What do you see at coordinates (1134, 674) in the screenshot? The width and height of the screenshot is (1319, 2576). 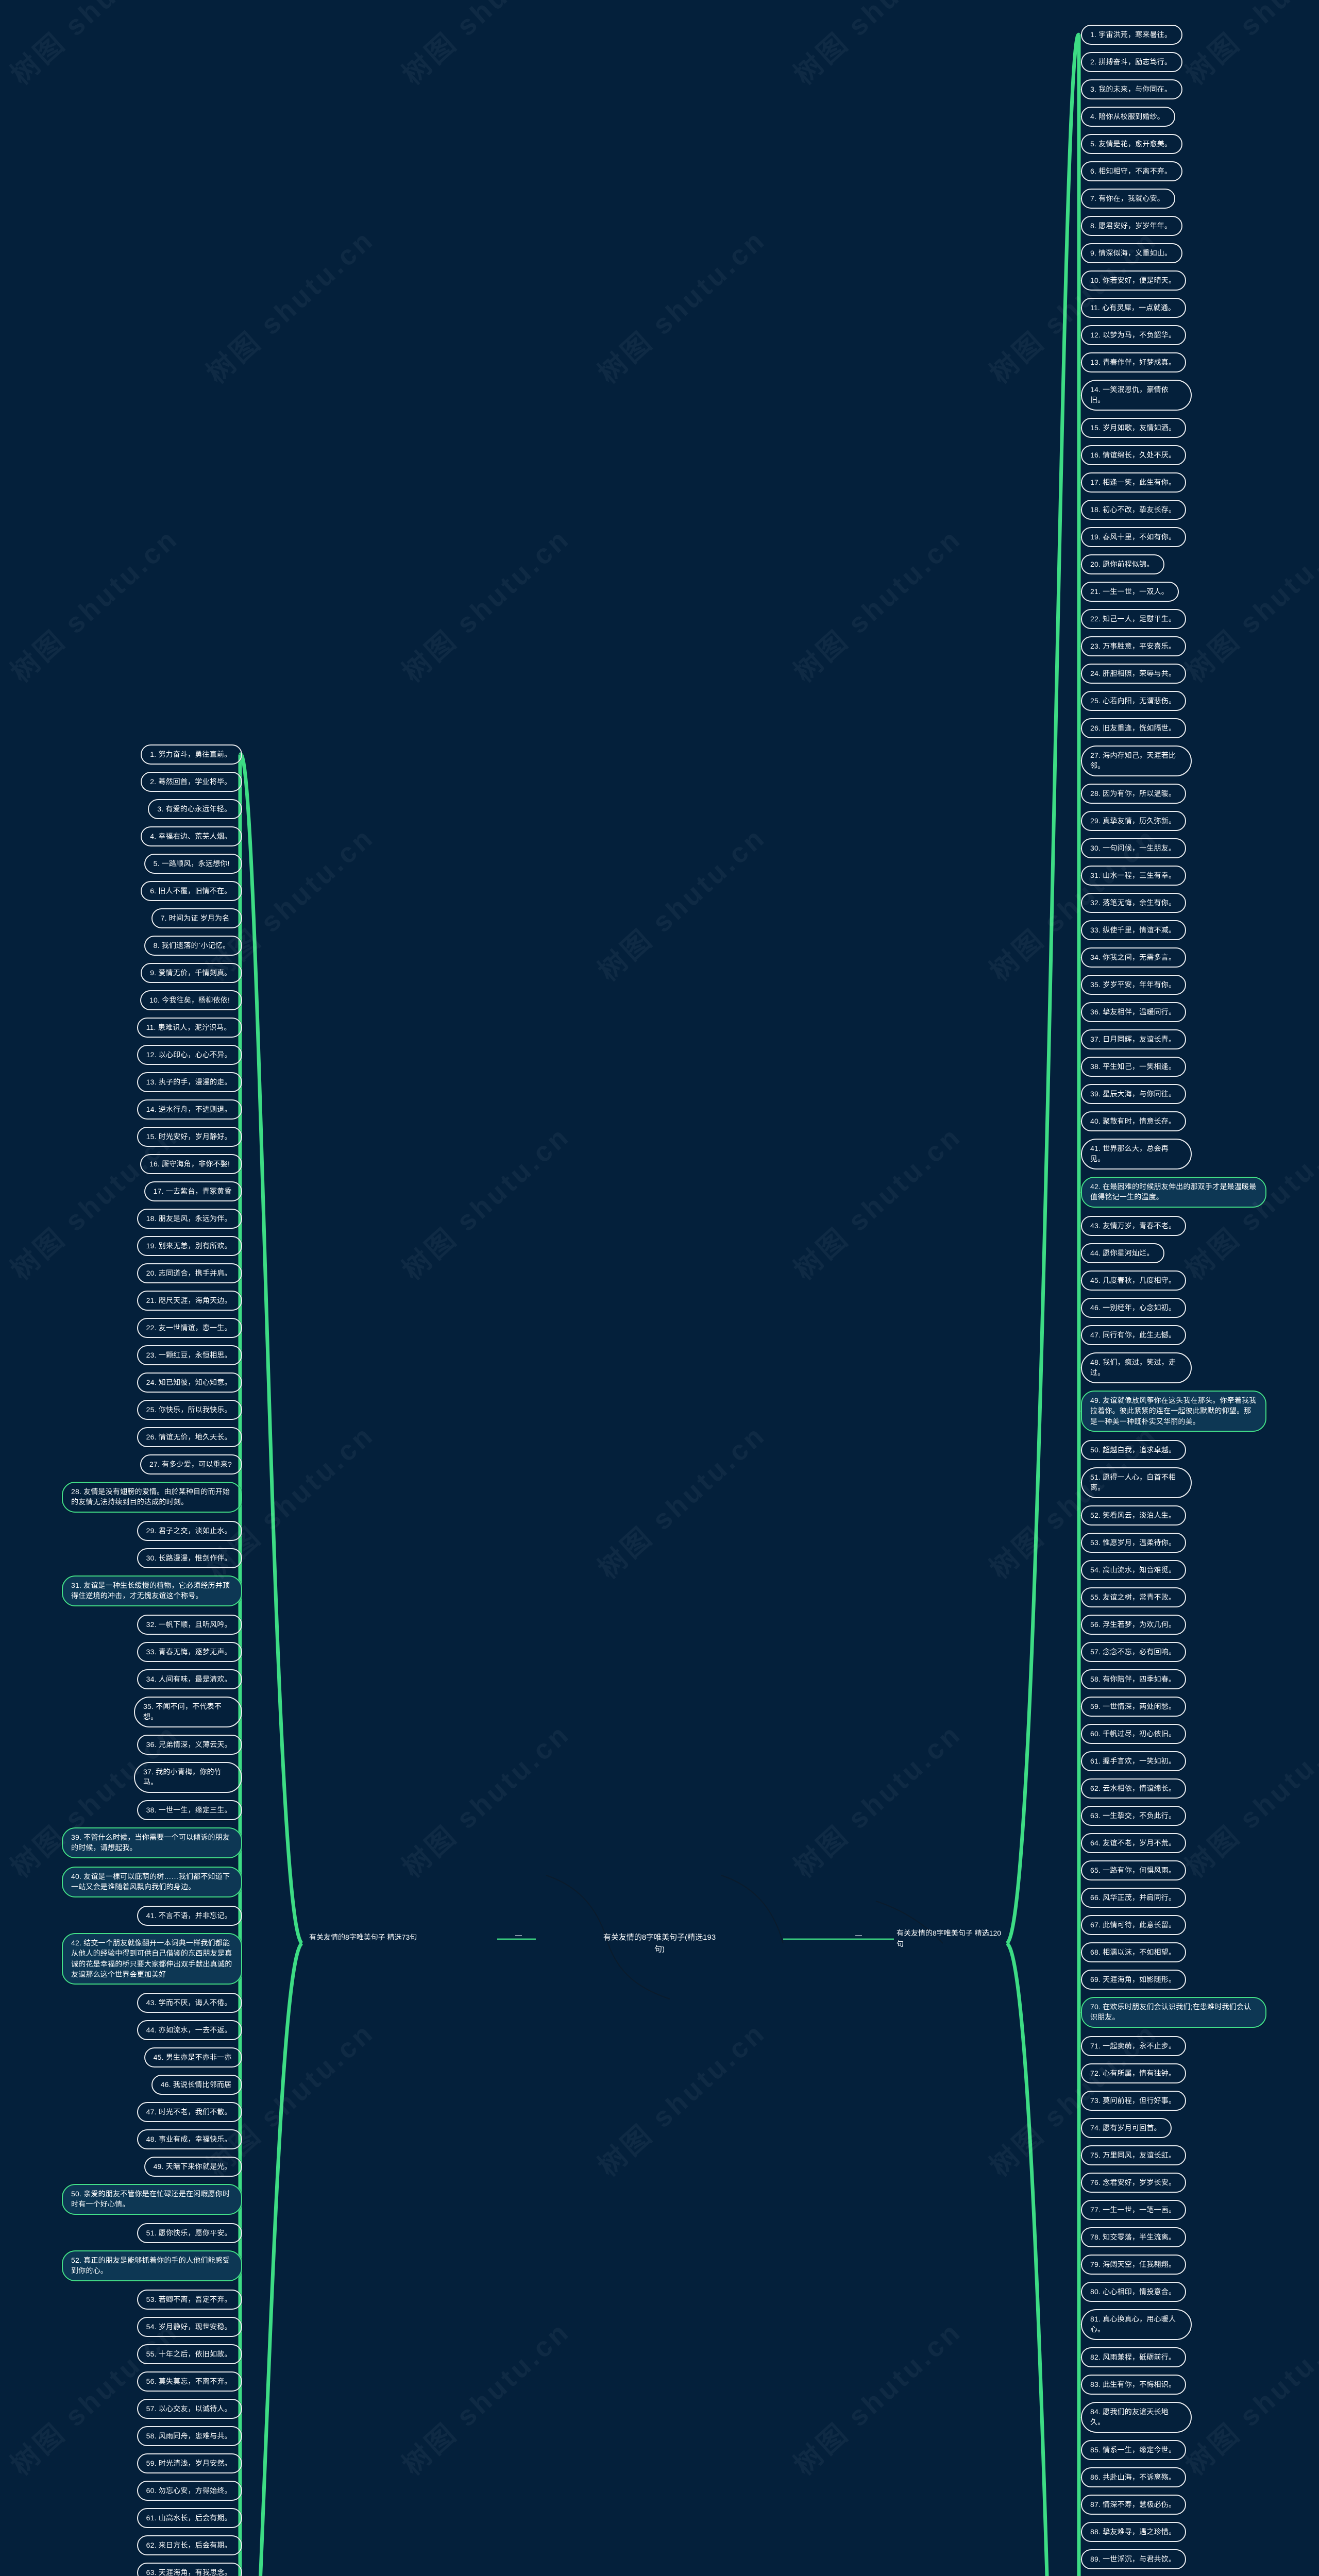 I see `mindmap-node: 24. 肝胆相照，荣辱与共。` at bounding box center [1134, 674].